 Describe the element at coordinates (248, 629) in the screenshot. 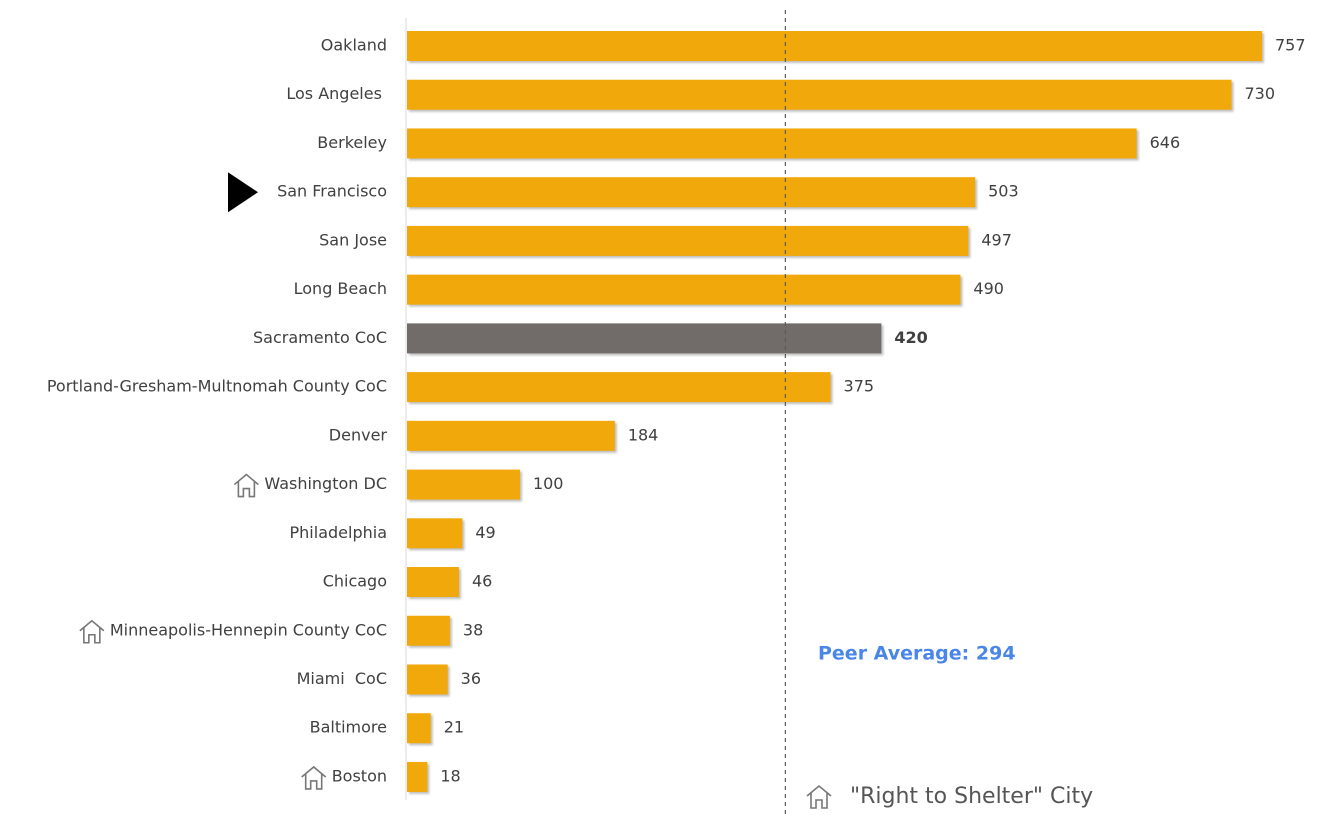

I see `category-label: Minneapolis-Hennepin County CoC` at that location.